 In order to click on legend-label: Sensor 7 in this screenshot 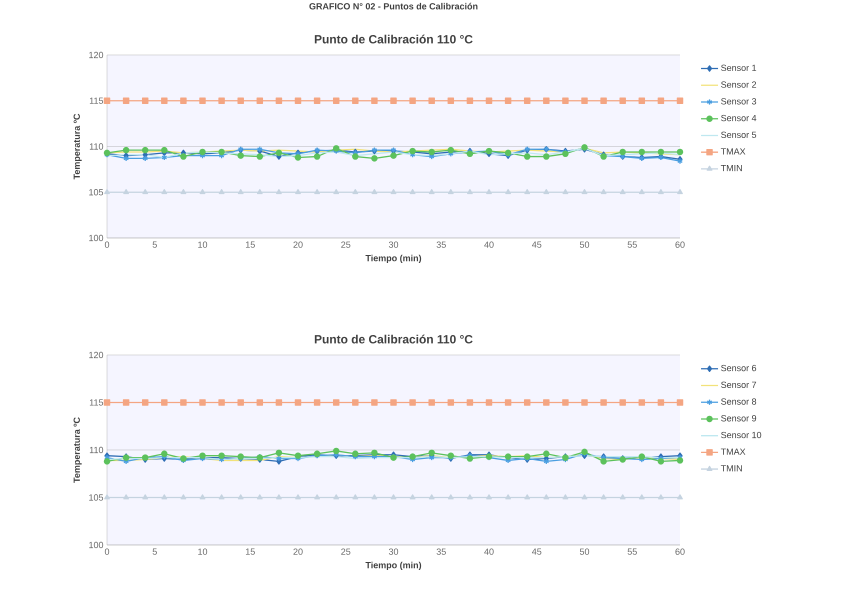, I will do `click(738, 385)`.